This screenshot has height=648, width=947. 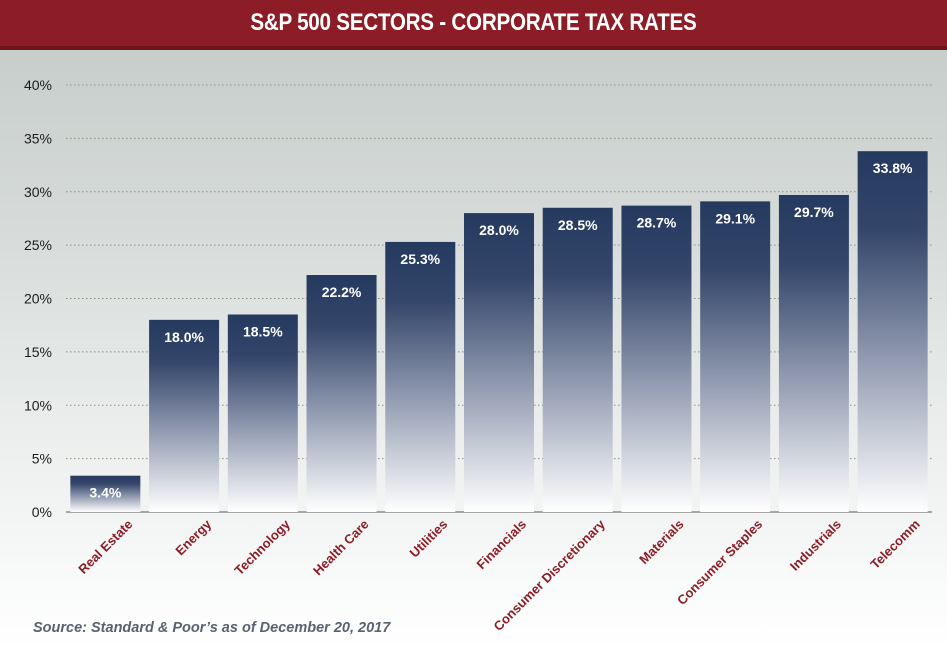 What do you see at coordinates (815, 545) in the screenshot?
I see `category-label: Industrials` at bounding box center [815, 545].